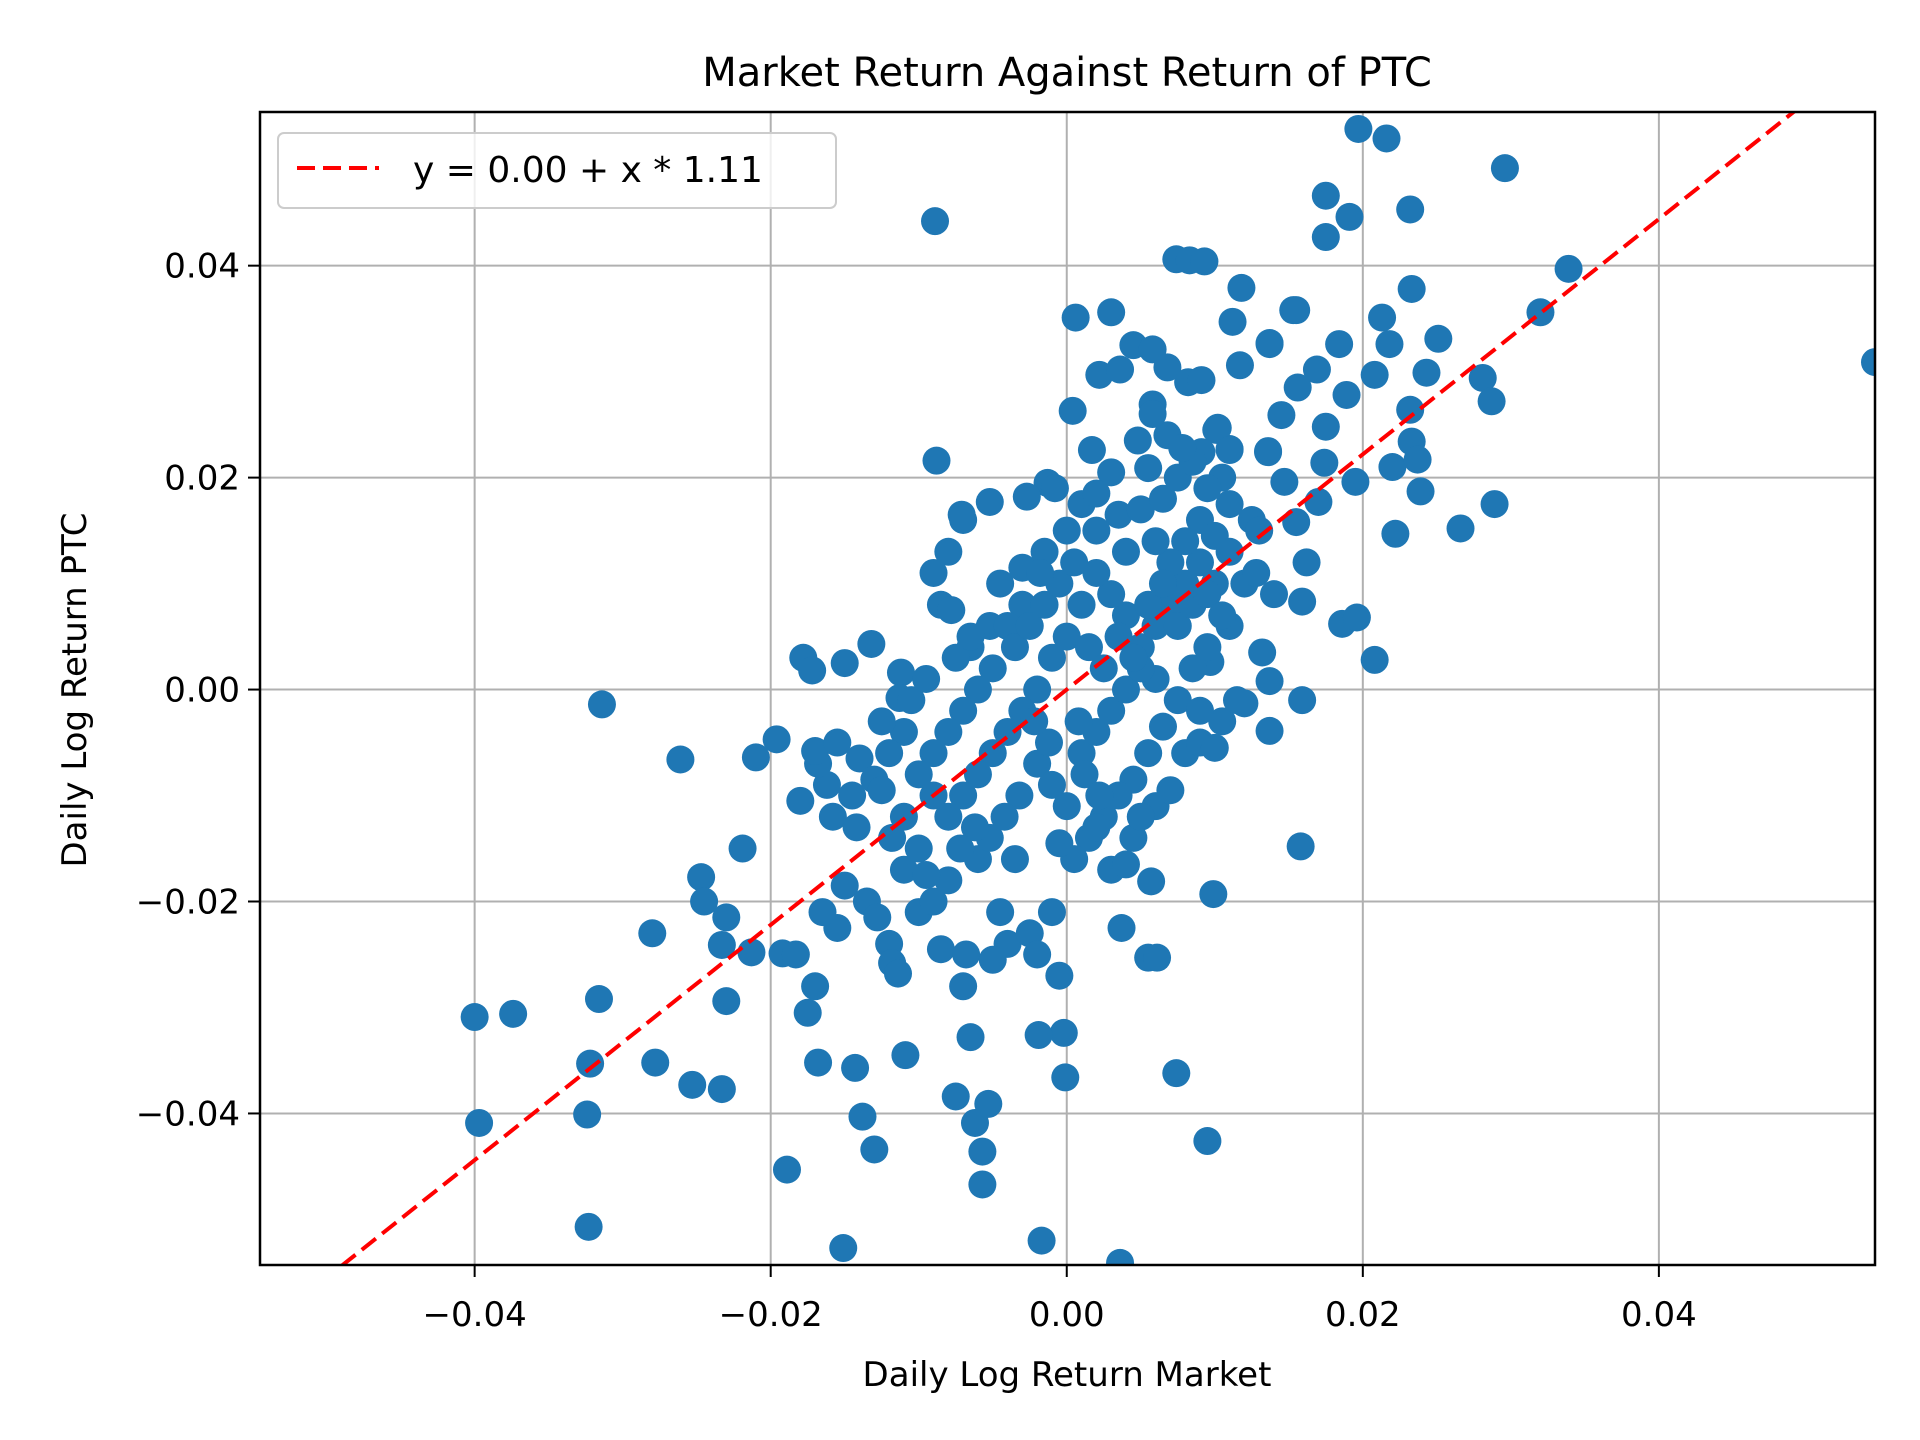 The image size is (1920, 1440). What do you see at coordinates (1659, 1315) in the screenshot?
I see `x-tick-label: 0.04` at bounding box center [1659, 1315].